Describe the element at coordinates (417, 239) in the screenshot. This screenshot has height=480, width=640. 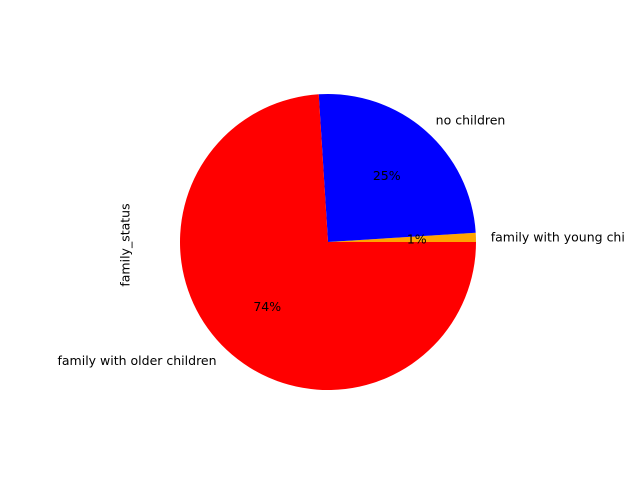
I see `slice-percent-family-with-young-children: 1%` at that location.